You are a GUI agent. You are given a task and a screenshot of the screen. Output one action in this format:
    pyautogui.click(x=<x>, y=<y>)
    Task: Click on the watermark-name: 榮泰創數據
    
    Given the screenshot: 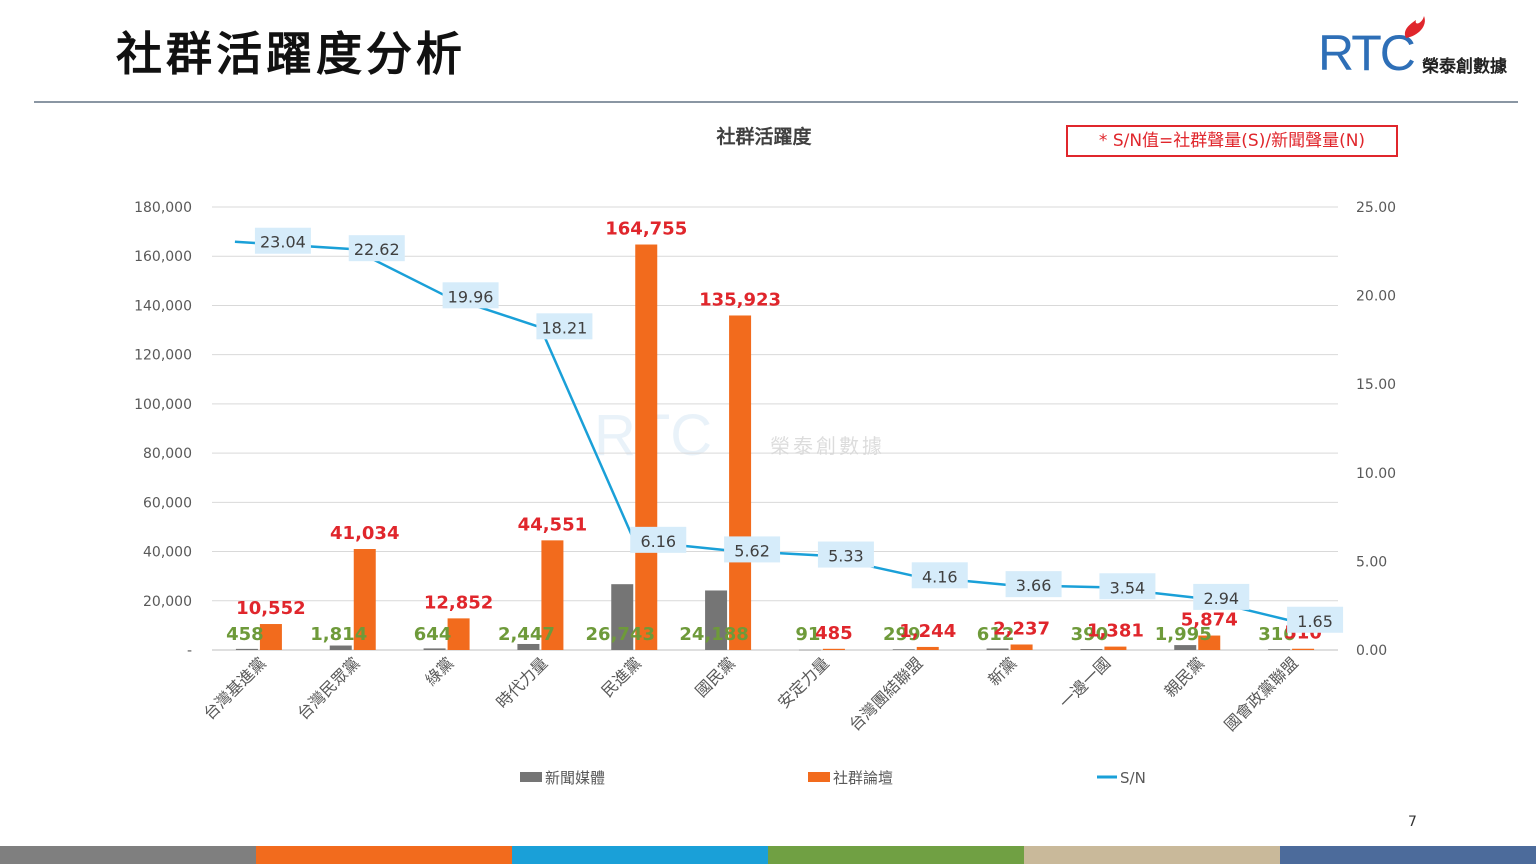 What is the action you would take?
    pyautogui.click(x=827, y=446)
    